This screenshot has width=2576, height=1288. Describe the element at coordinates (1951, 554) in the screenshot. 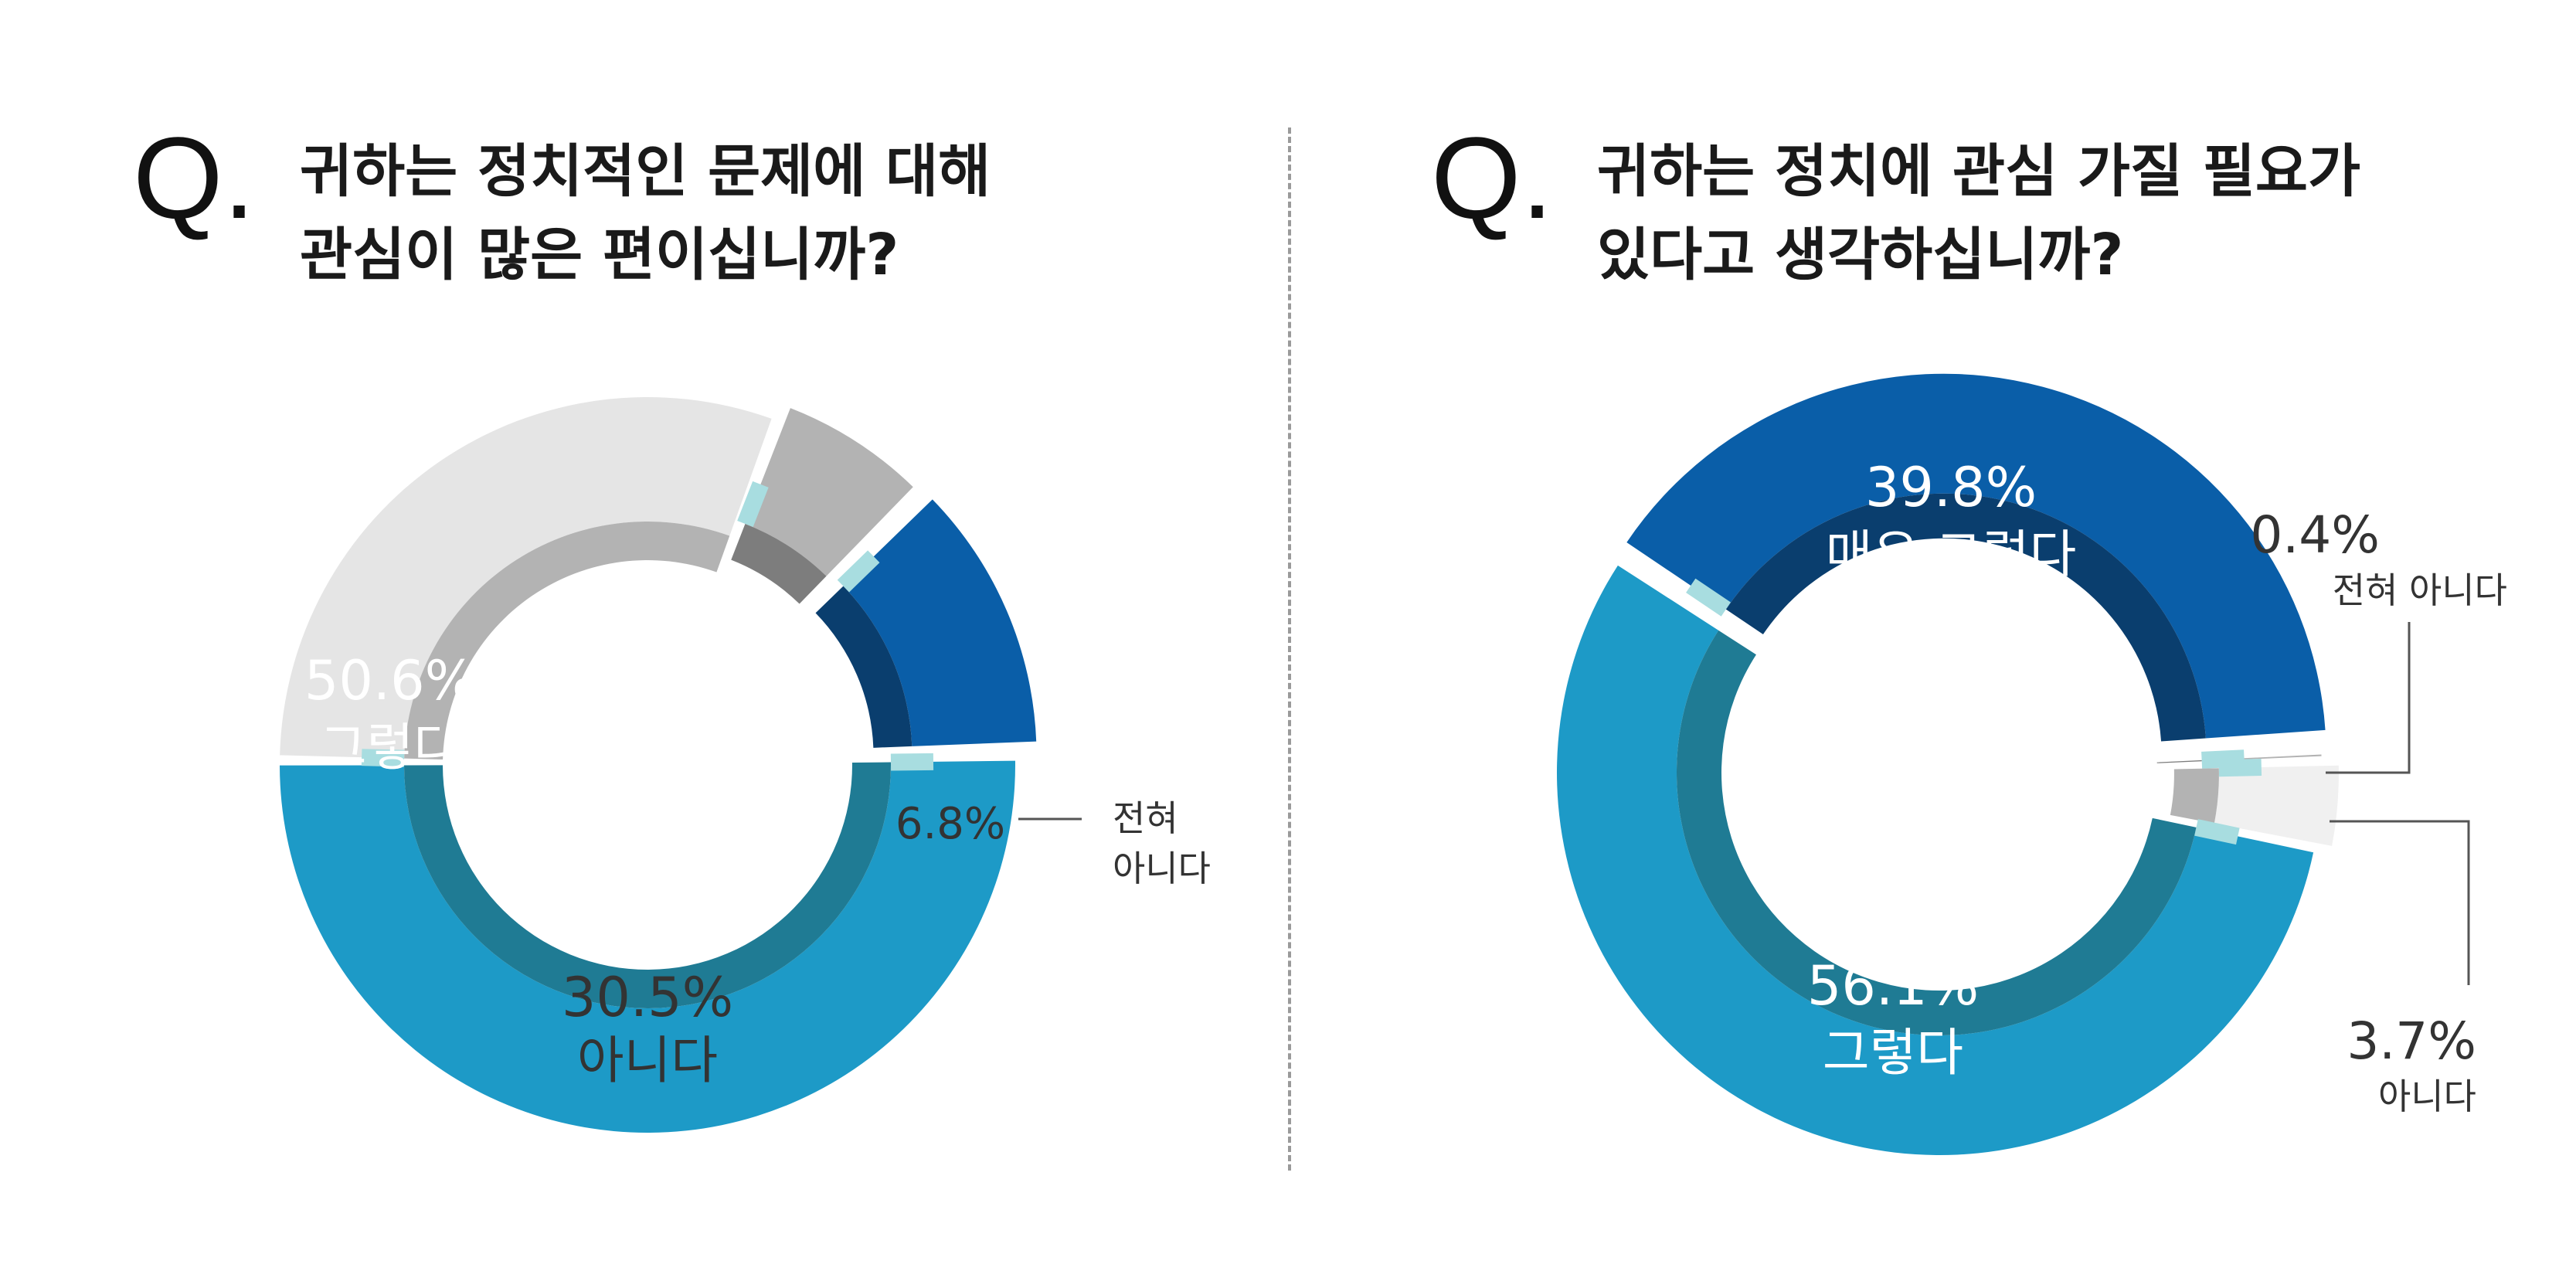

I see `slice-label-0: 매우 그렇다` at that location.